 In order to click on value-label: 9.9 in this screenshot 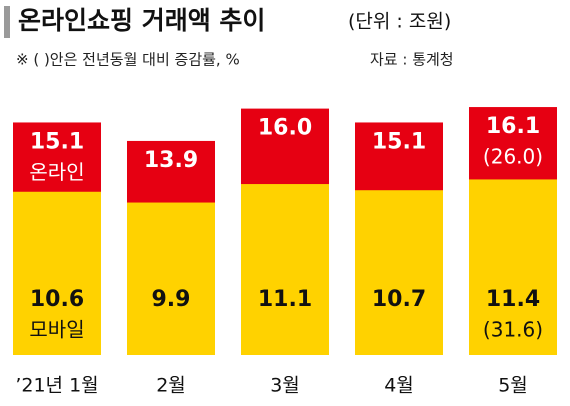, I will do `click(171, 299)`.